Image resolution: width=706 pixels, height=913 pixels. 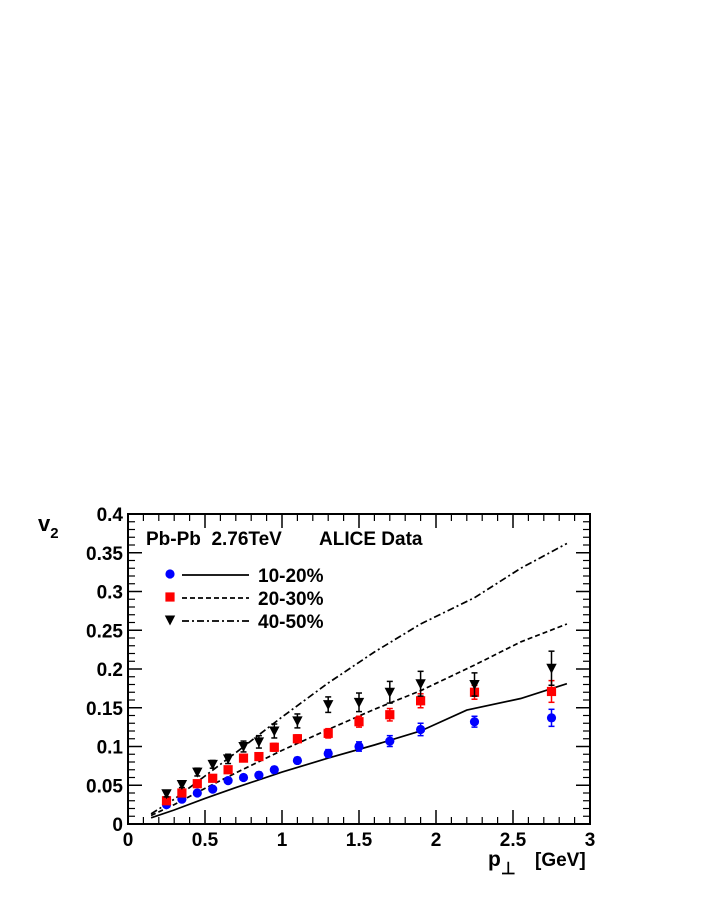 What do you see at coordinates (205, 840) in the screenshot?
I see `x-tick-label: 0.5` at bounding box center [205, 840].